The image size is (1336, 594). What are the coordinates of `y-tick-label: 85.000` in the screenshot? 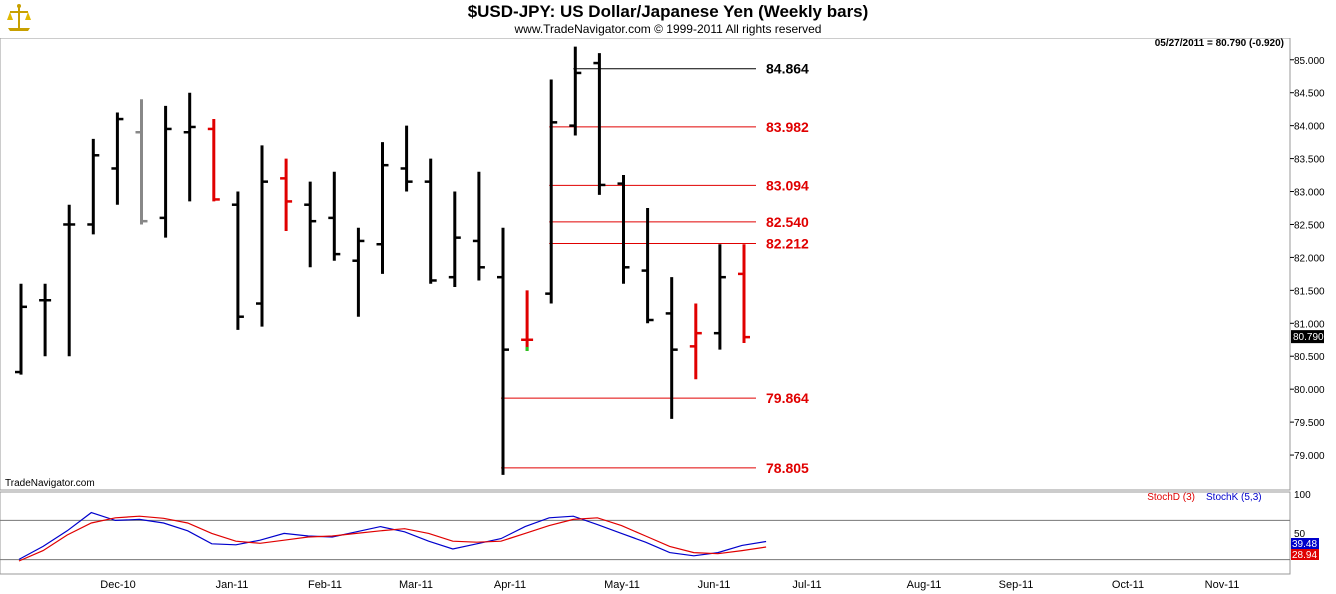 It's located at (1309, 61).